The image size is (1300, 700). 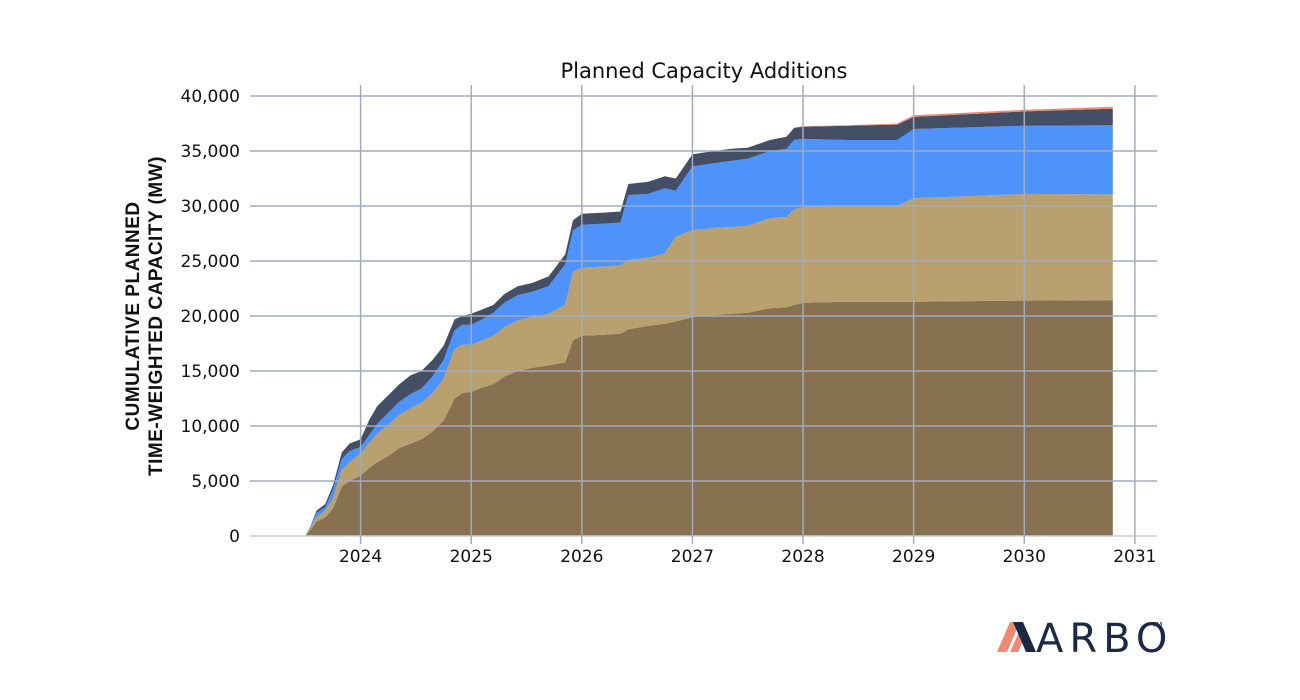 What do you see at coordinates (210, 427) in the screenshot?
I see `y-tick-label: 10,000` at bounding box center [210, 427].